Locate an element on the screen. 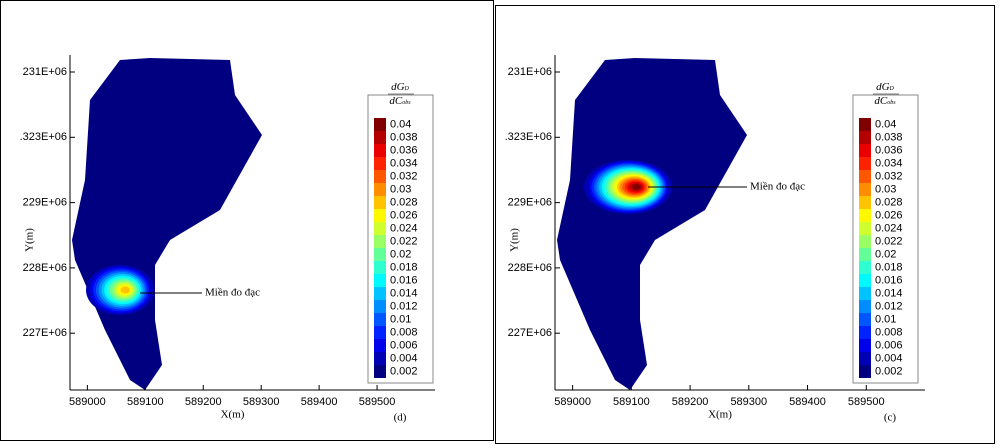 Image resolution: width=1000 pixels, height=448 pixels. legend-title-part: obs is located at coordinates (406, 103).